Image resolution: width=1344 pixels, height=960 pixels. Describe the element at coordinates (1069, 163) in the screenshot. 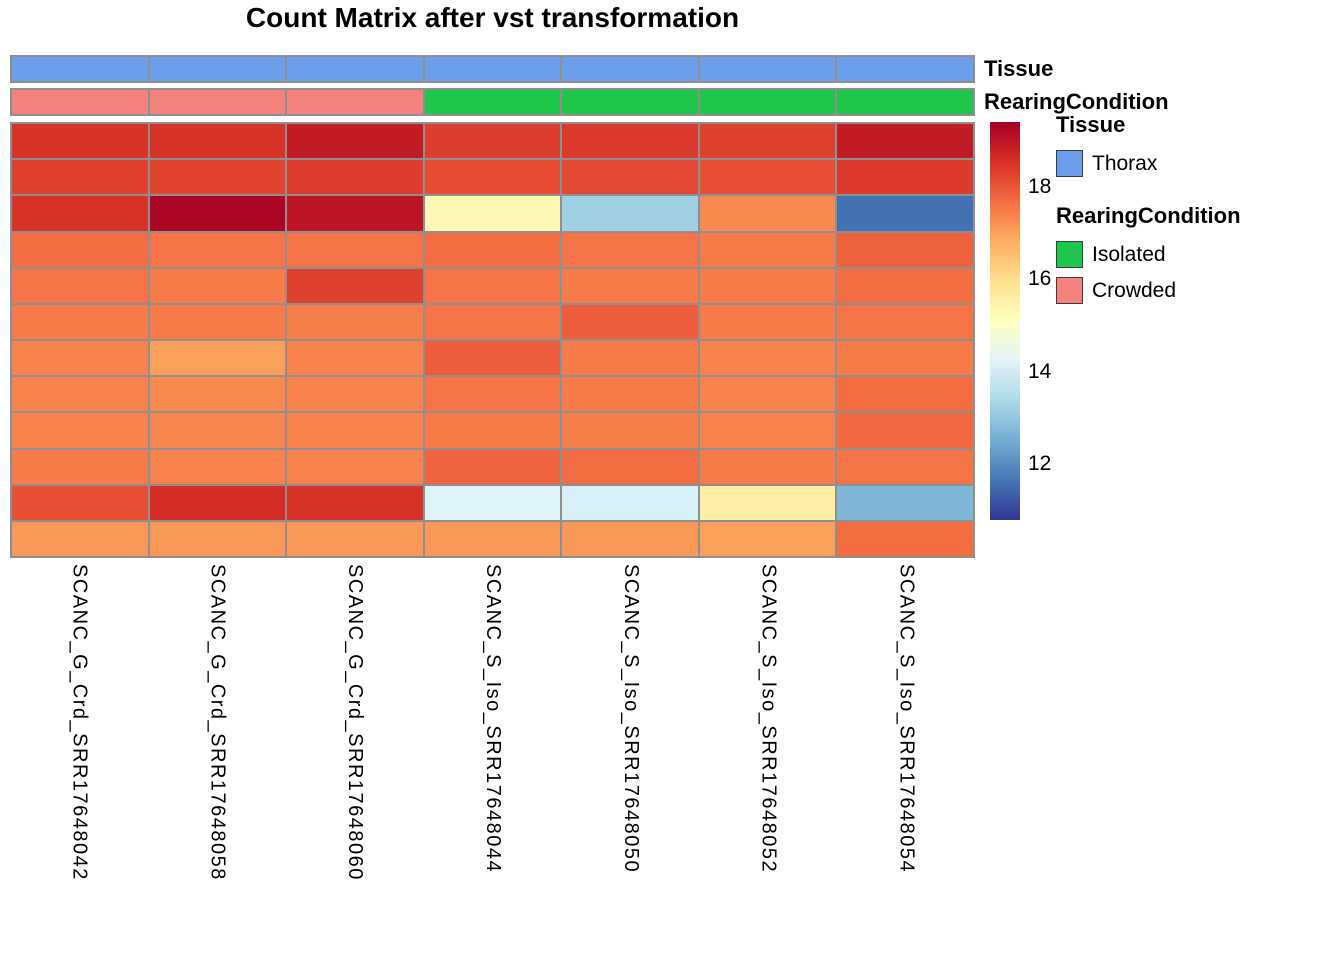

I see `thorax-color-swatch` at that location.